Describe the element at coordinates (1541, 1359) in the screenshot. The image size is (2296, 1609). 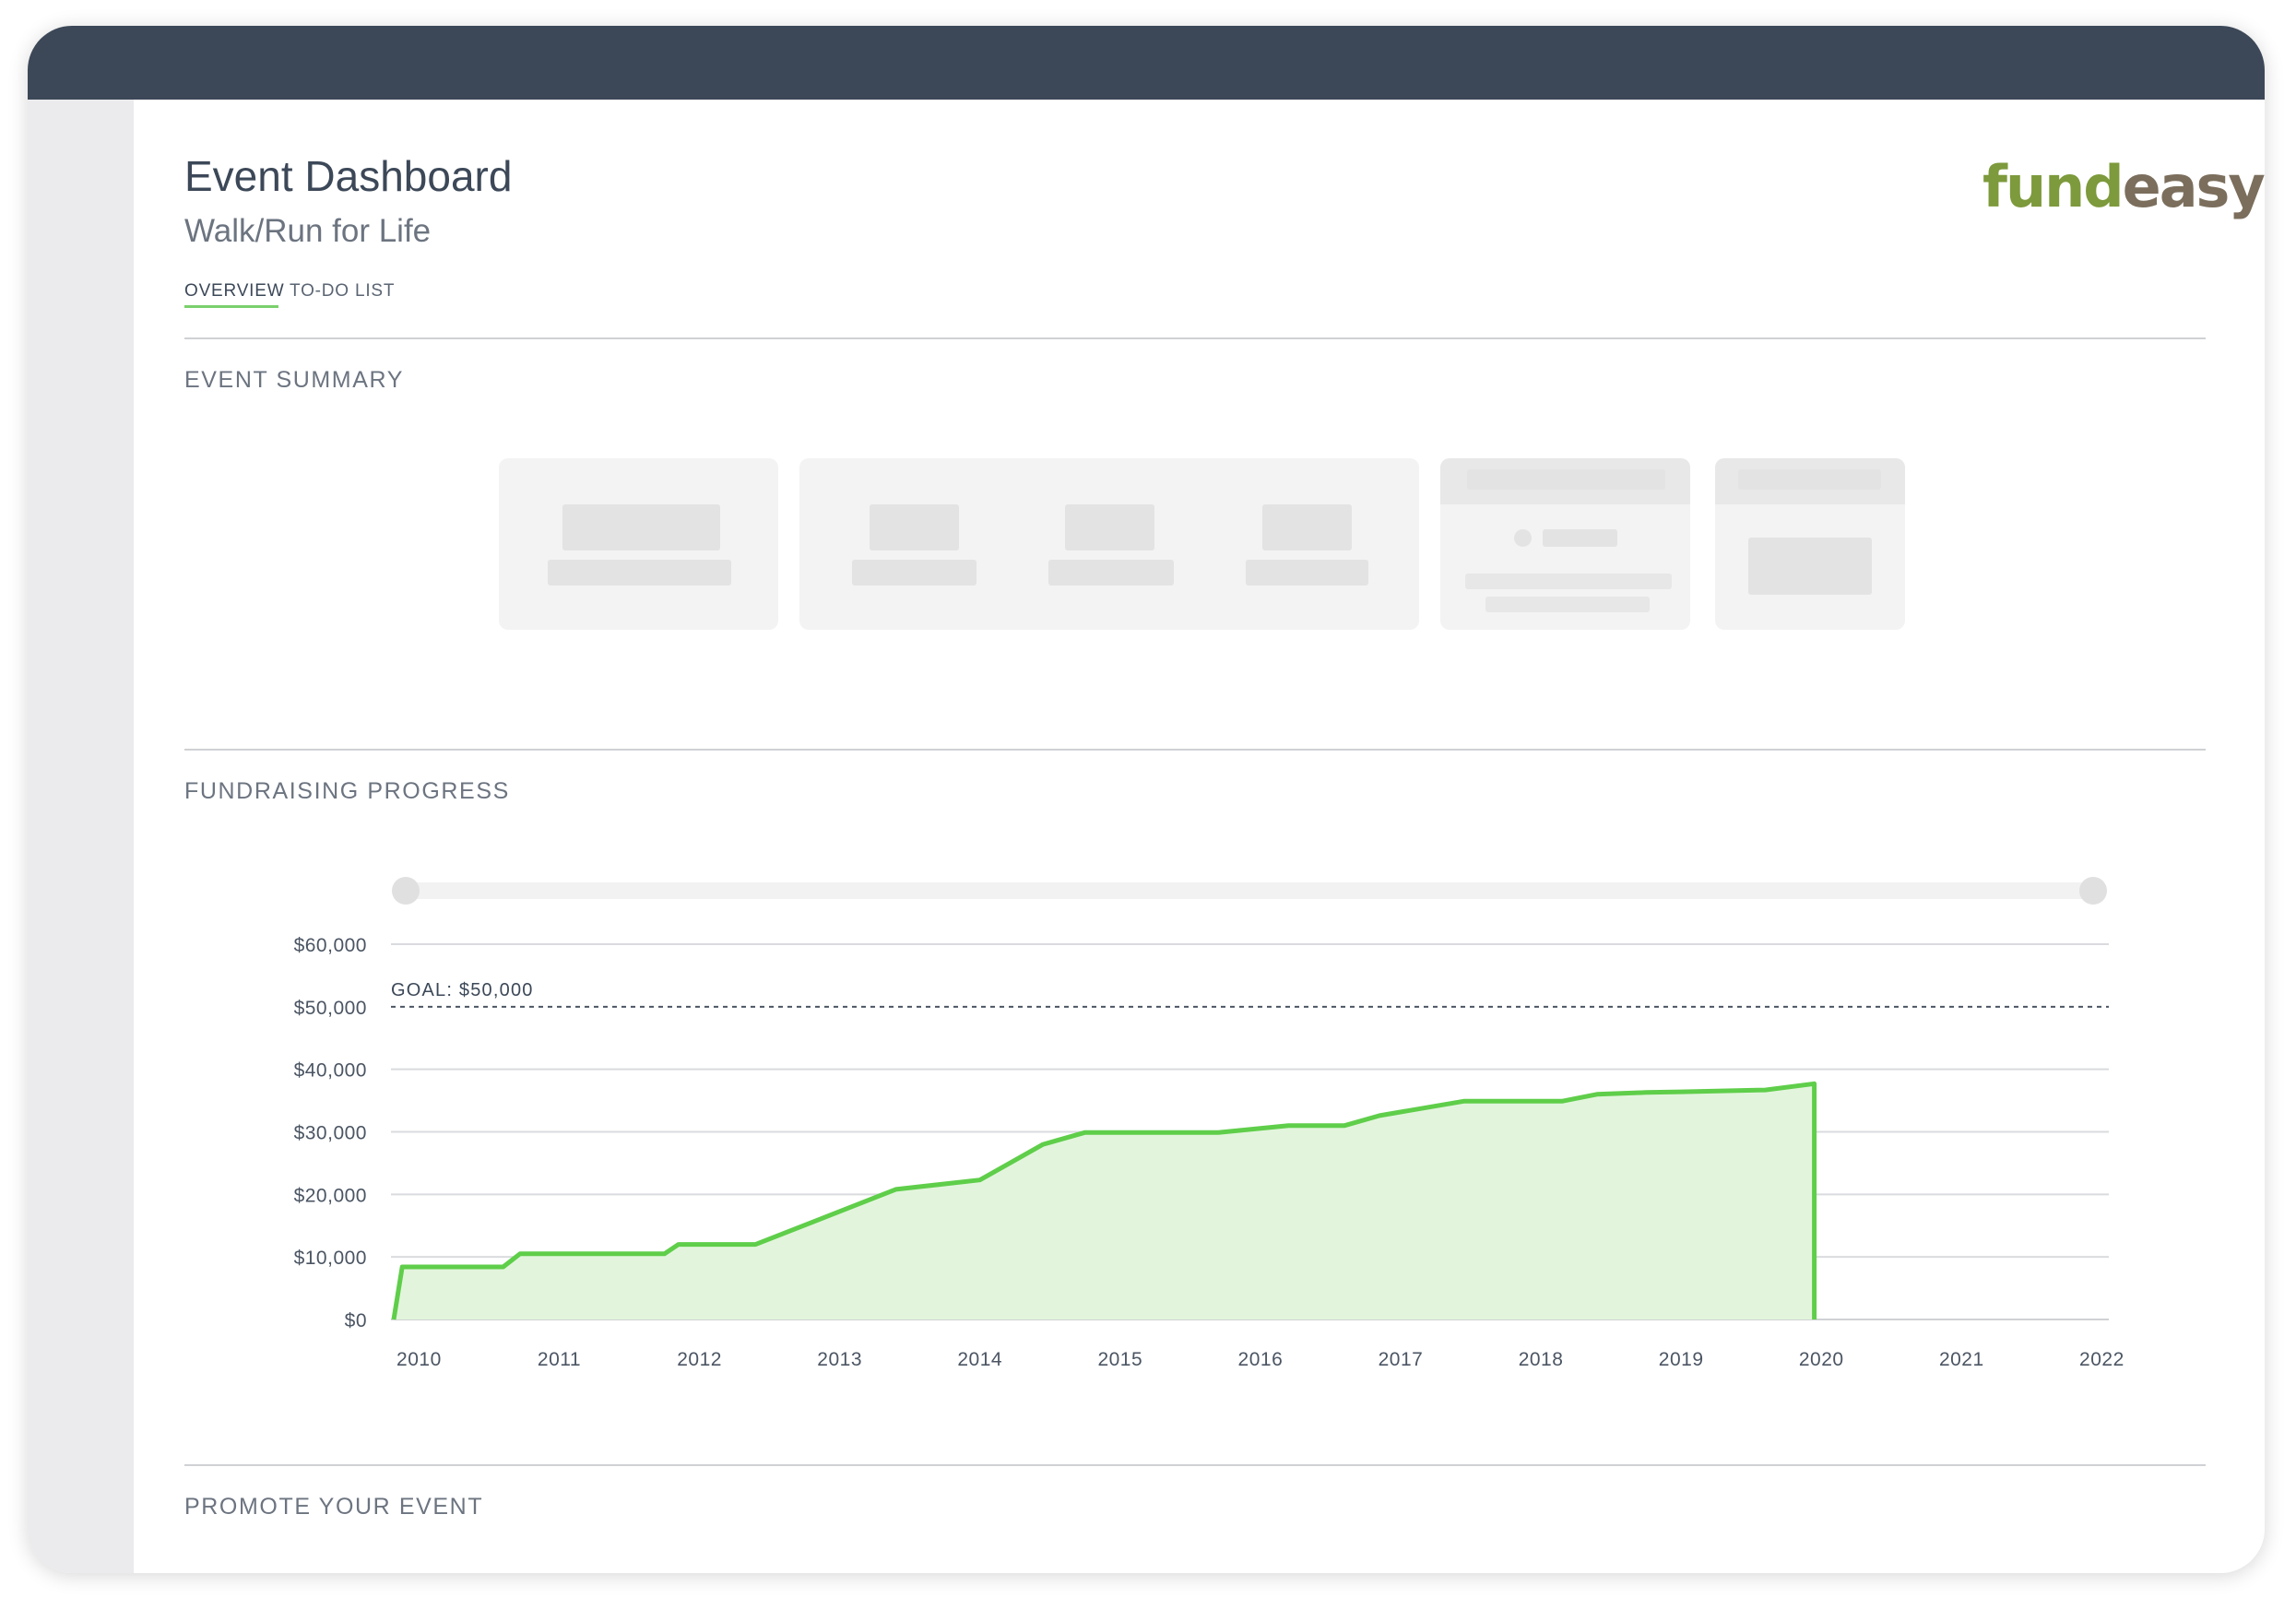
I see `x-tick-label: 2018` at that location.